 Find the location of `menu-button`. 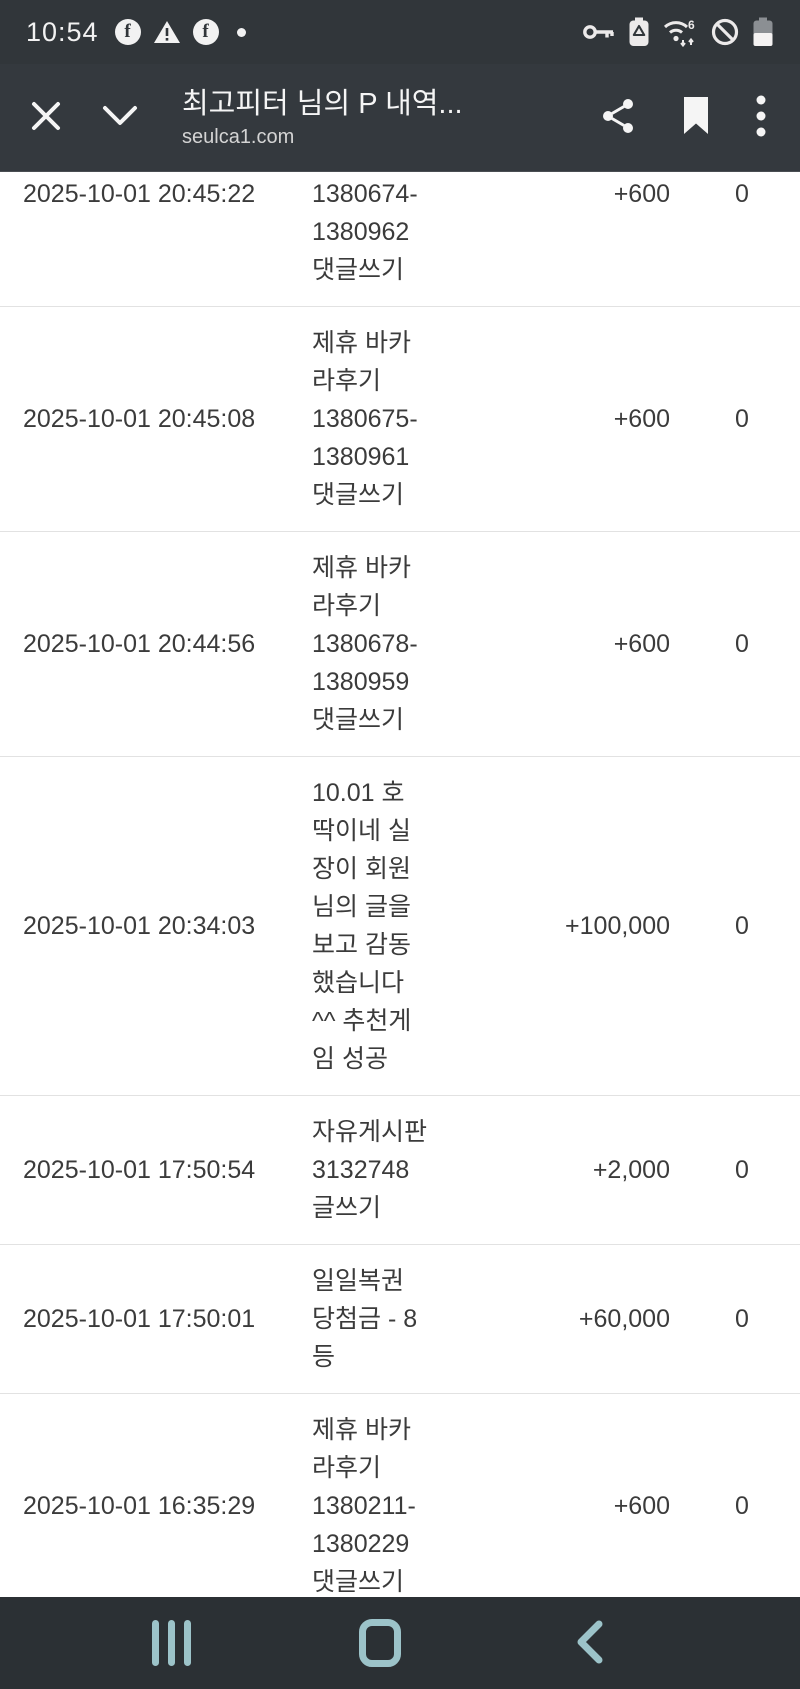

menu-button is located at coordinates (761, 117).